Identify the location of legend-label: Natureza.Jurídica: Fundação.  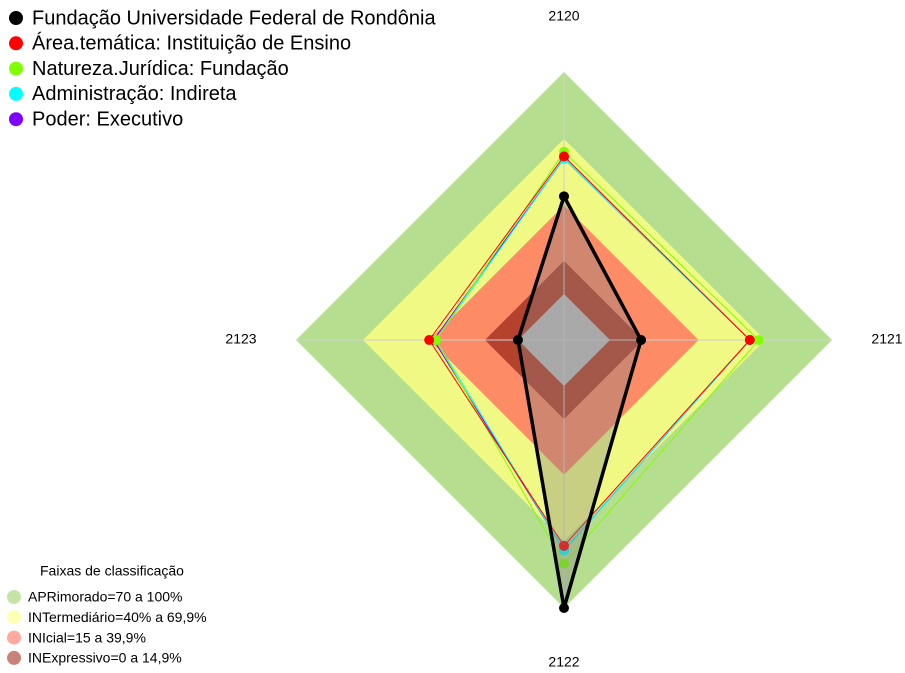
(160, 69).